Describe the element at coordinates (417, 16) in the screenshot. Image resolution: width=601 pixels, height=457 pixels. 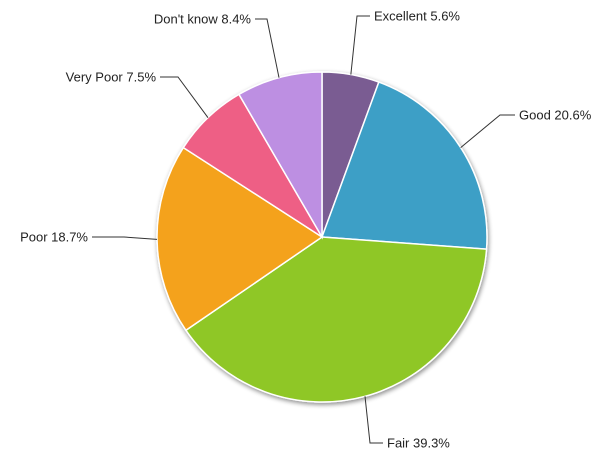
I see `slice-label: Excellent 5.6%` at that location.